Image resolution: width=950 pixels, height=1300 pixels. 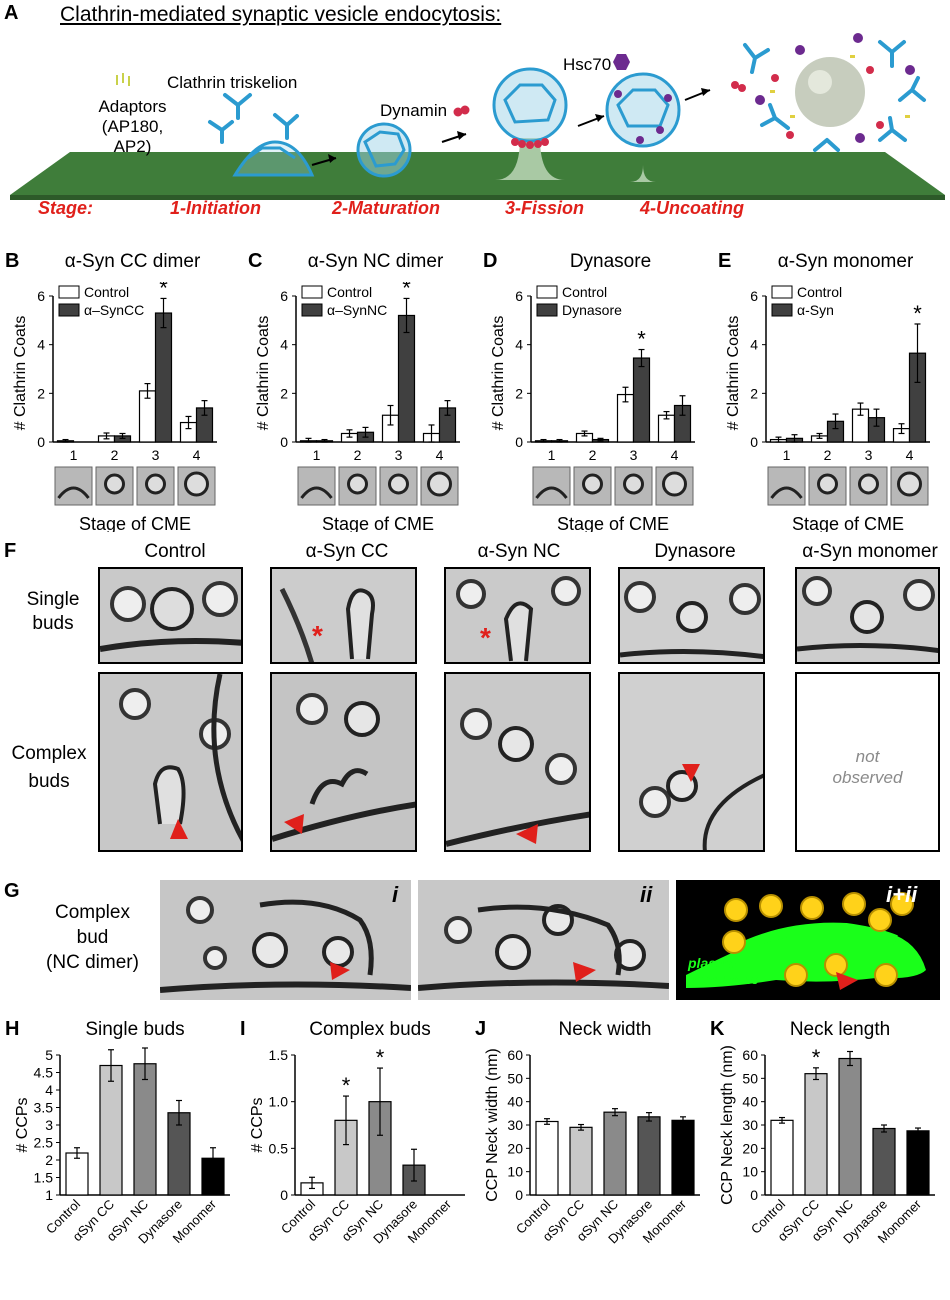 I want to click on hsc70-text: Hsc70, so click(x=587, y=64).